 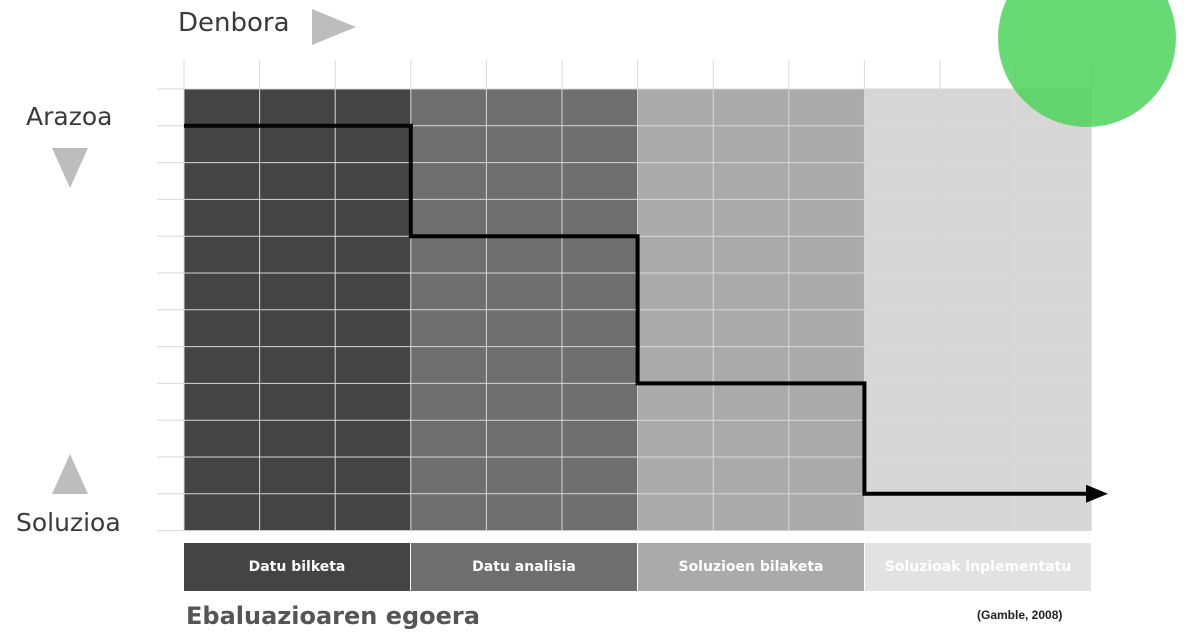 I want to click on time-axis-label: Denbora, so click(x=234, y=23).